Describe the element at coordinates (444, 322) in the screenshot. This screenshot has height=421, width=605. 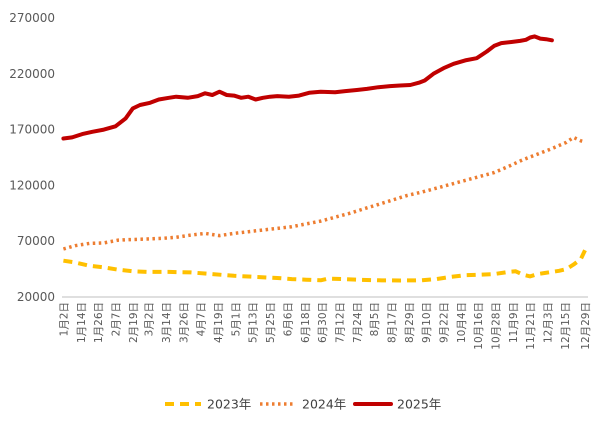
I see `x-tick-label: 9月22日` at that location.